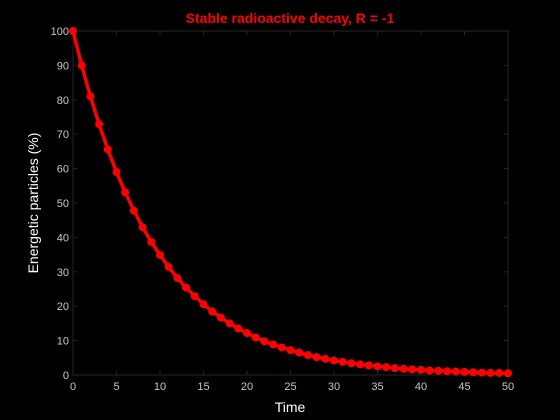  I want to click on chart-title: Stable radioactive decay, R = -1, so click(290, 18).